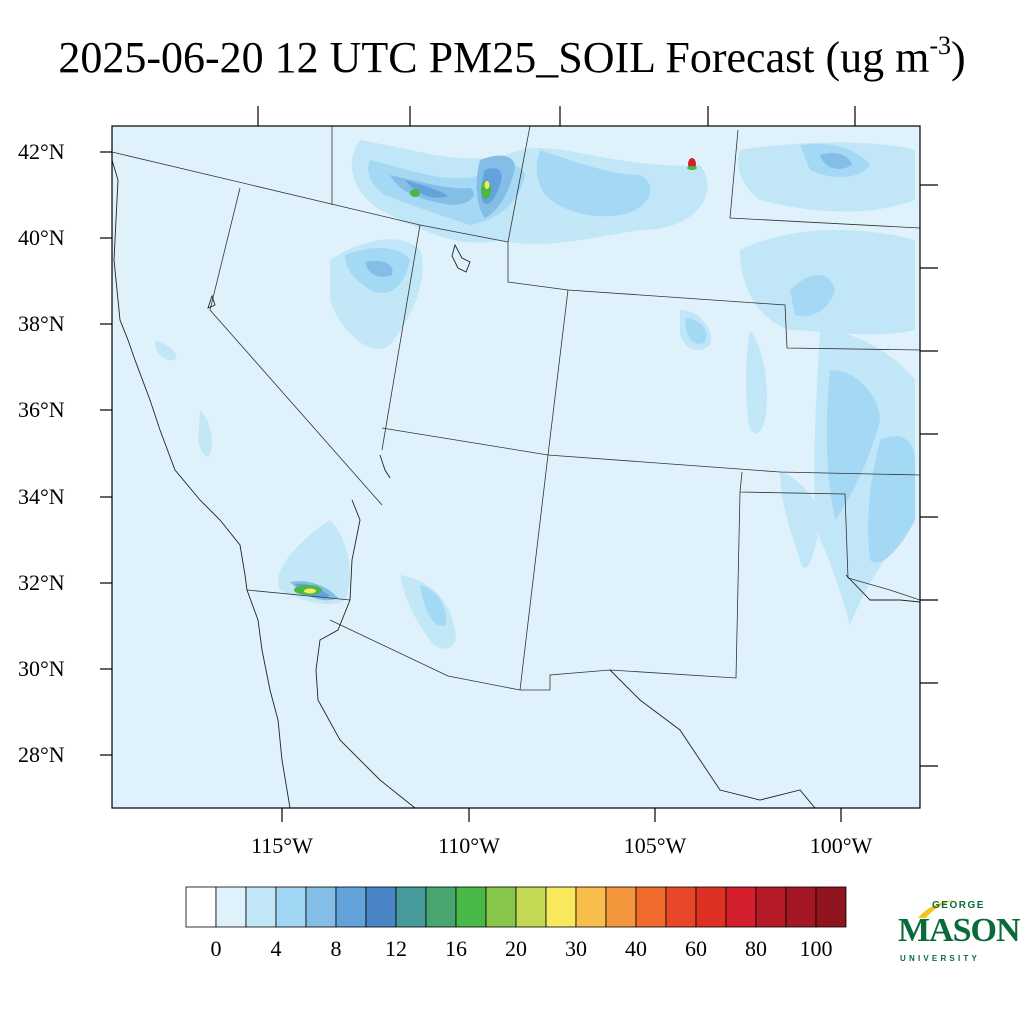  What do you see at coordinates (41, 151) in the screenshot?
I see `lat-label-42: 42°N` at bounding box center [41, 151].